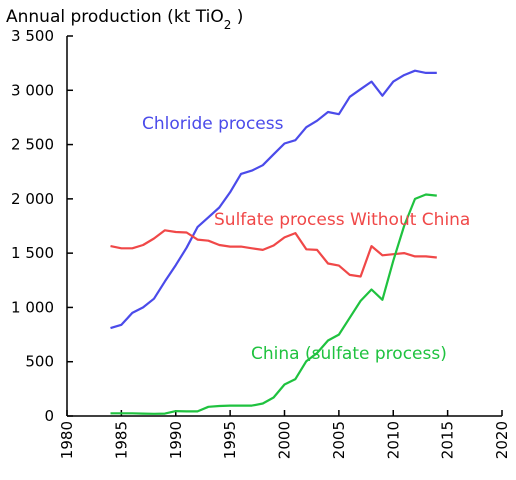 Image resolution: width=516 pixels, height=480 pixels. I want to click on x-axis-ticks: 1980 1985 1990 1995 2000 2005 2010 2015 2020, so click(284, 434).